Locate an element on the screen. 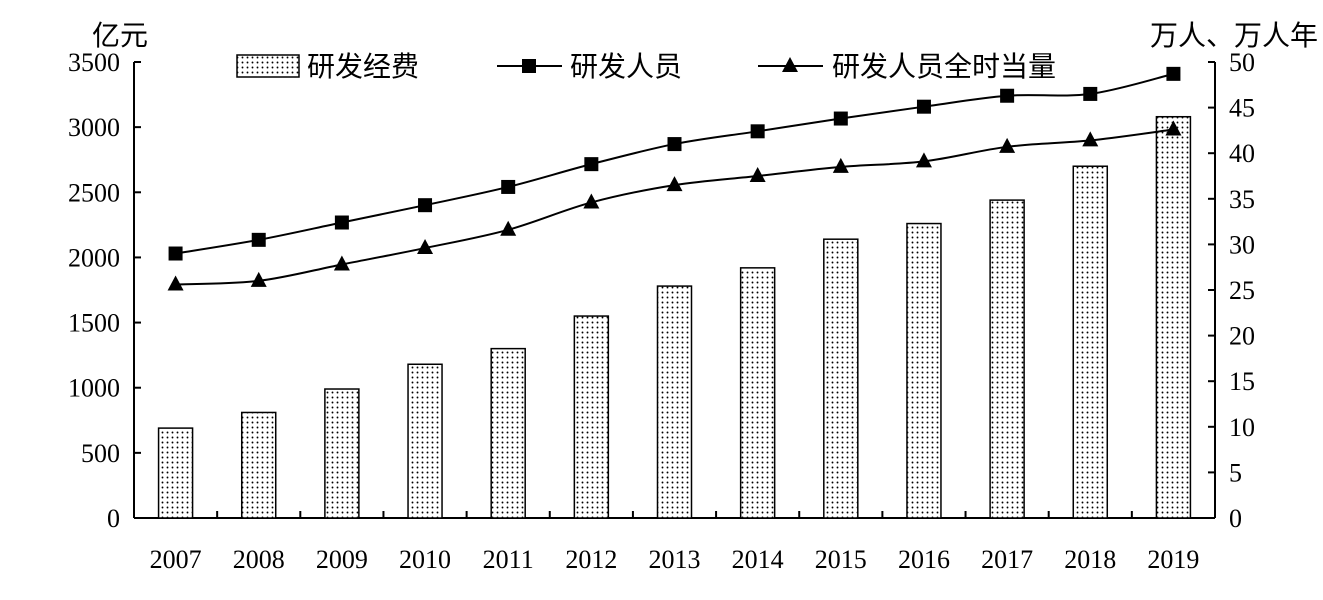 This screenshot has height=600, width=1323. x-tick-label: 2014 is located at coordinates (758, 559).